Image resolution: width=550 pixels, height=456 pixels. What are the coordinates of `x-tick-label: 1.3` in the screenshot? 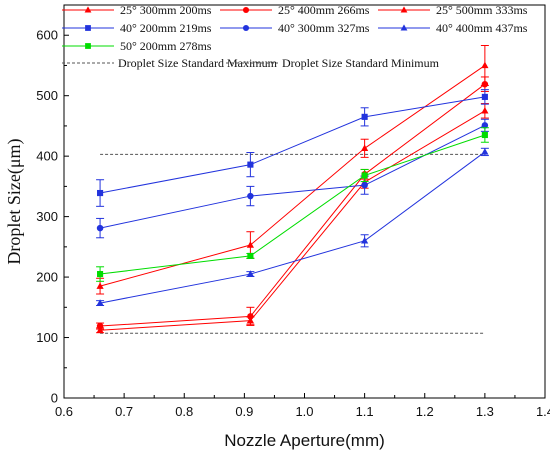 It's located at (485, 411).